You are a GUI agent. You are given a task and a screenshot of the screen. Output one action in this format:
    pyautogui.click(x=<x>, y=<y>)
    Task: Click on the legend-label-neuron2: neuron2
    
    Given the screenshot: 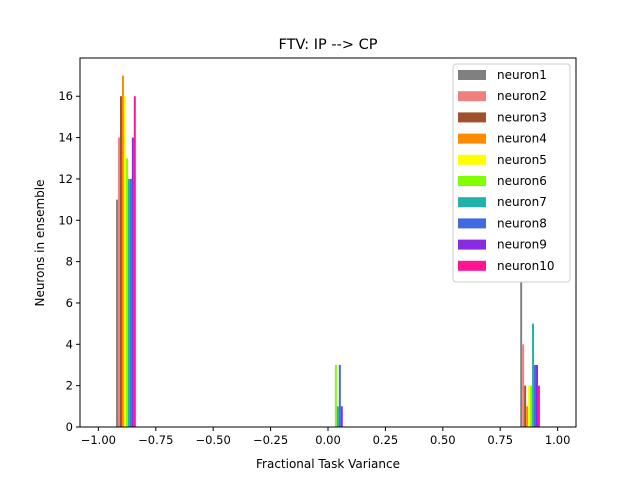 What is the action you would take?
    pyautogui.click(x=522, y=96)
    